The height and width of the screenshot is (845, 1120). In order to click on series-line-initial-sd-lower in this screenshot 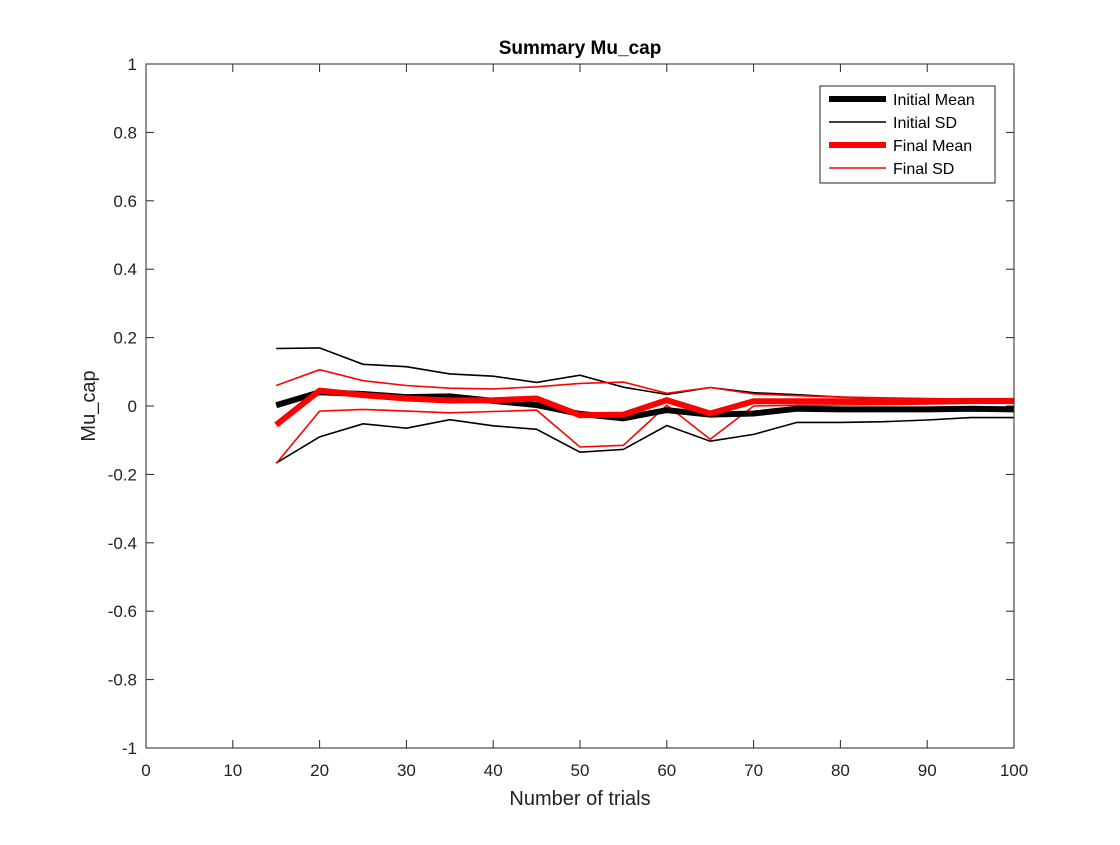, I will do `click(644, 440)`.